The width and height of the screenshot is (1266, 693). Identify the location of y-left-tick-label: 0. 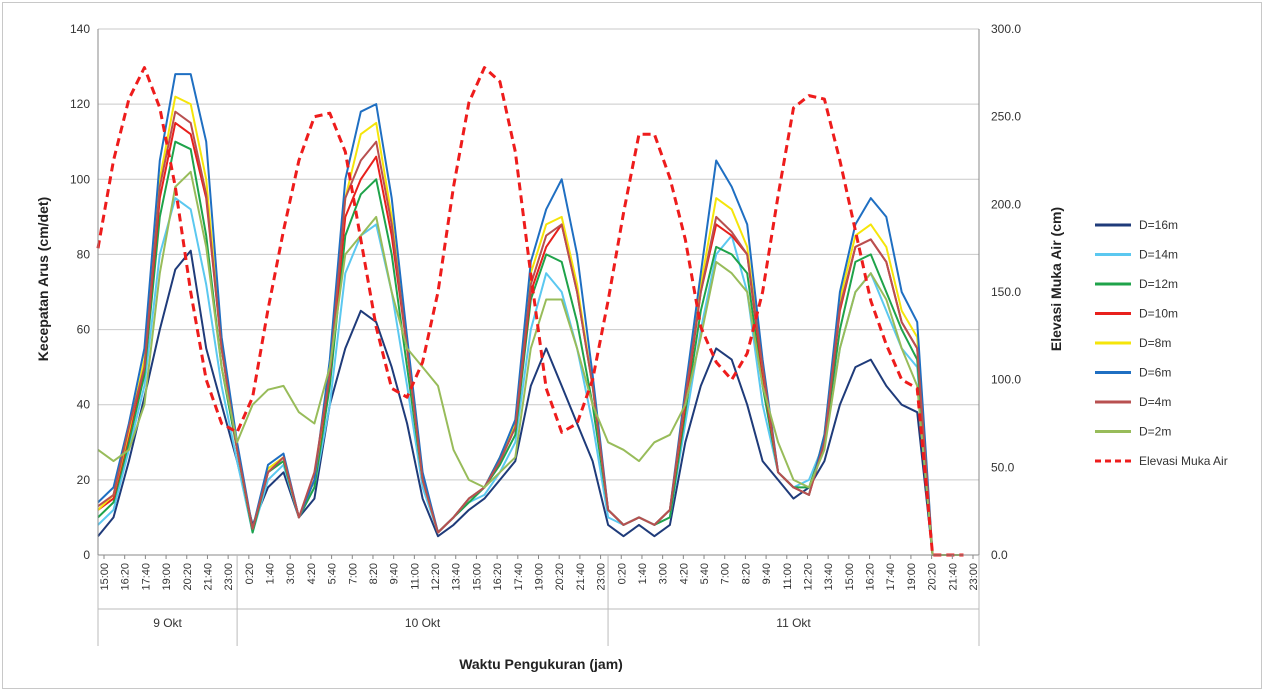
(86, 555).